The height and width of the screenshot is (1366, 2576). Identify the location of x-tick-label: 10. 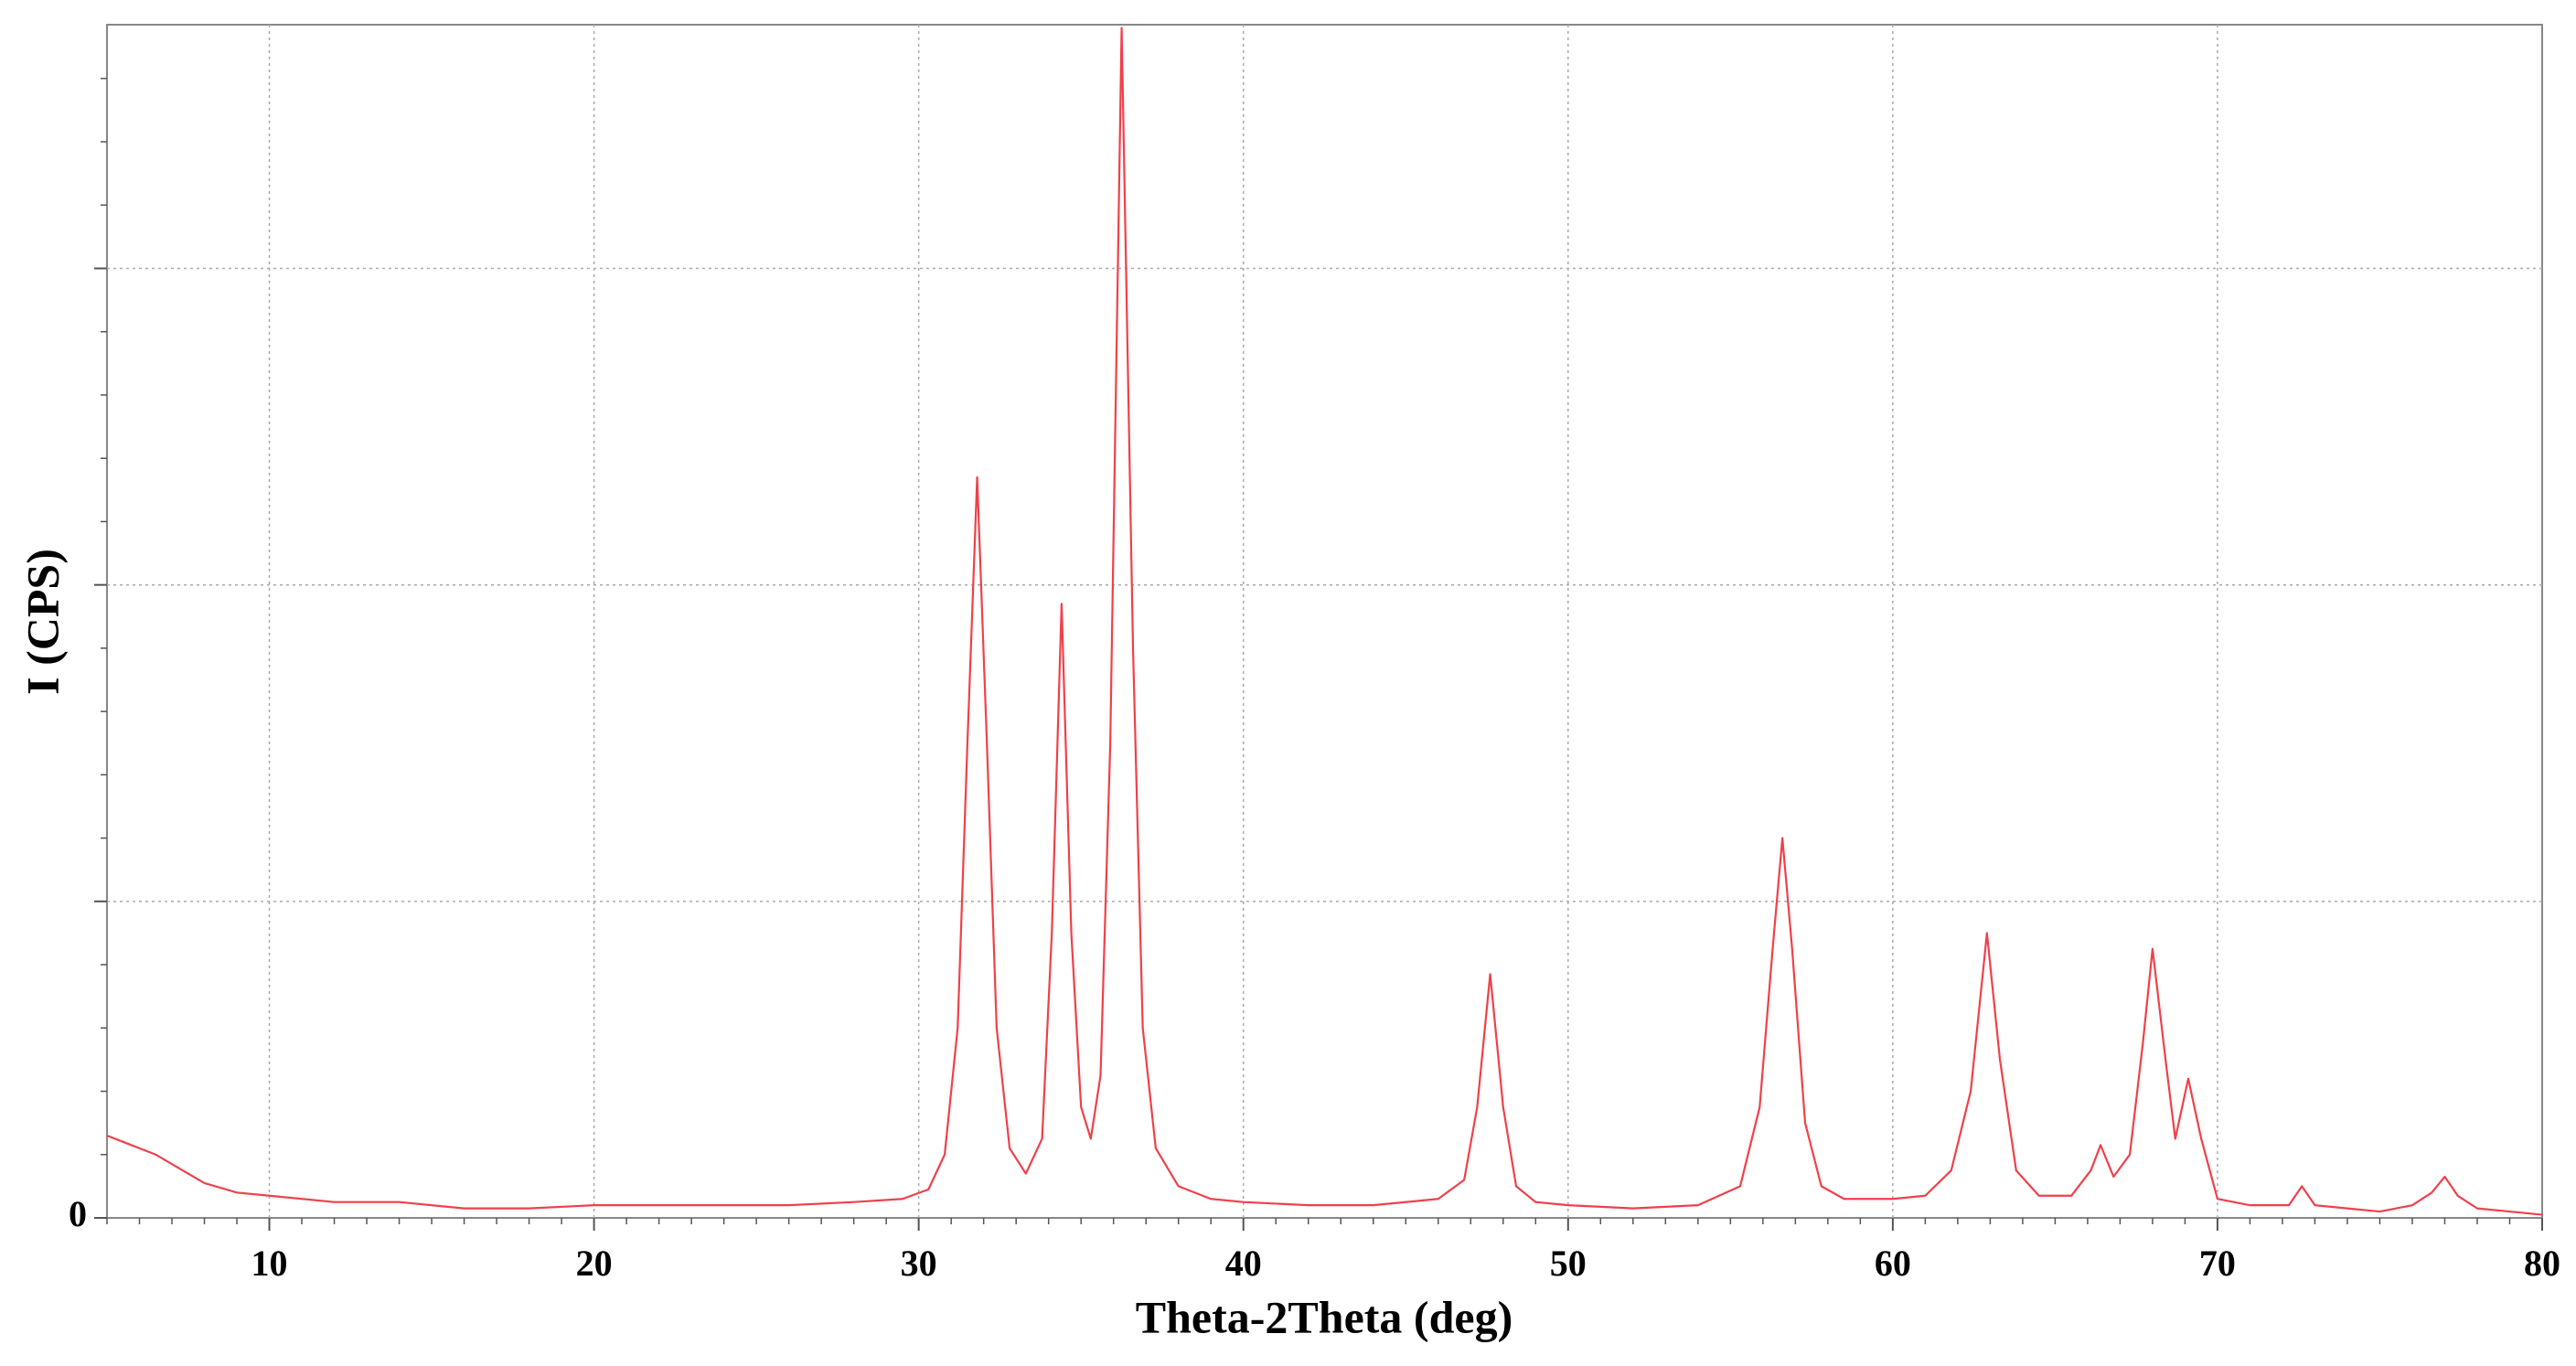
(269, 1264).